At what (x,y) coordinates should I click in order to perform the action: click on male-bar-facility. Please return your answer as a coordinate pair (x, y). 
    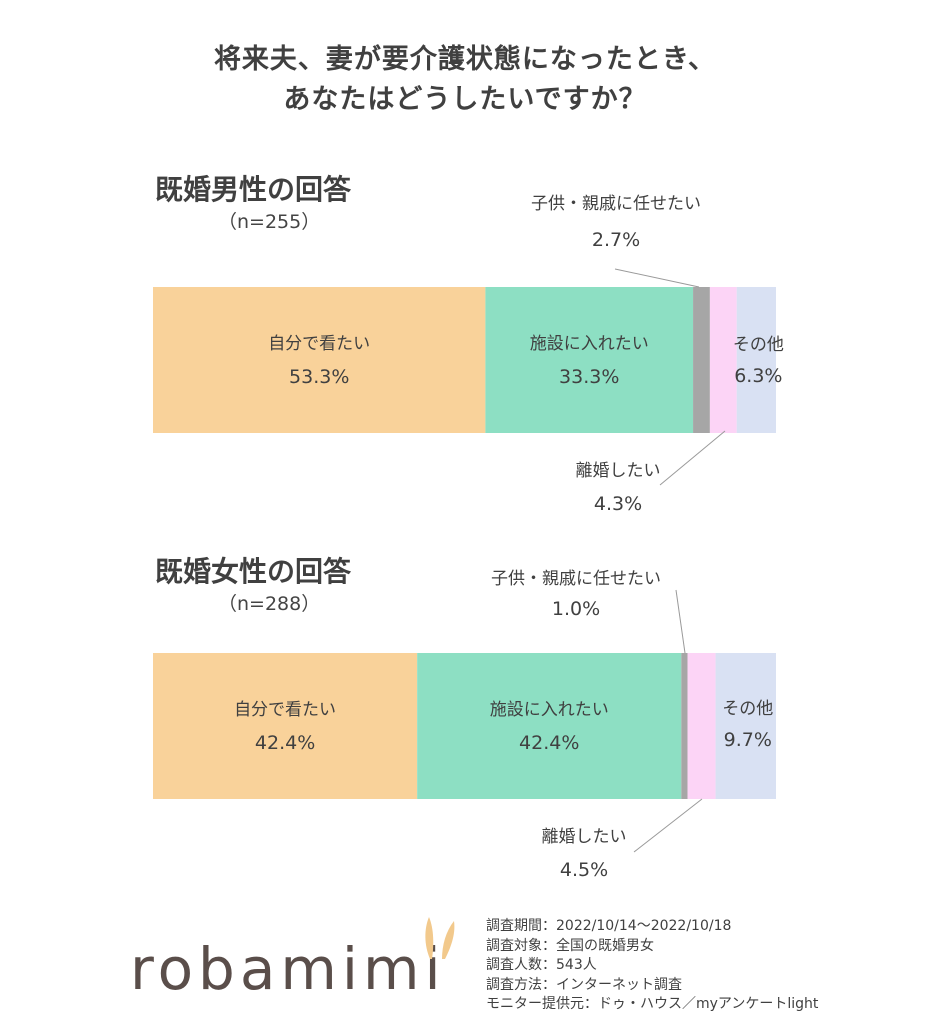
    Looking at the image, I should click on (589, 360).